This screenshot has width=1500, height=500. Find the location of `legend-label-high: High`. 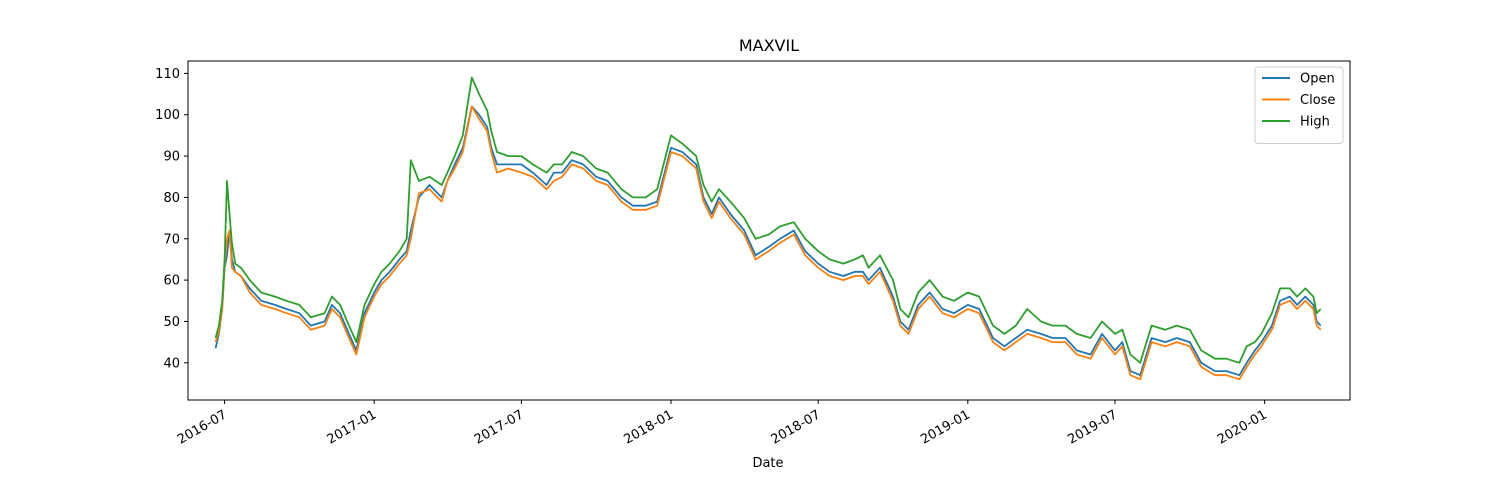

legend-label-high: High is located at coordinates (1315, 122).